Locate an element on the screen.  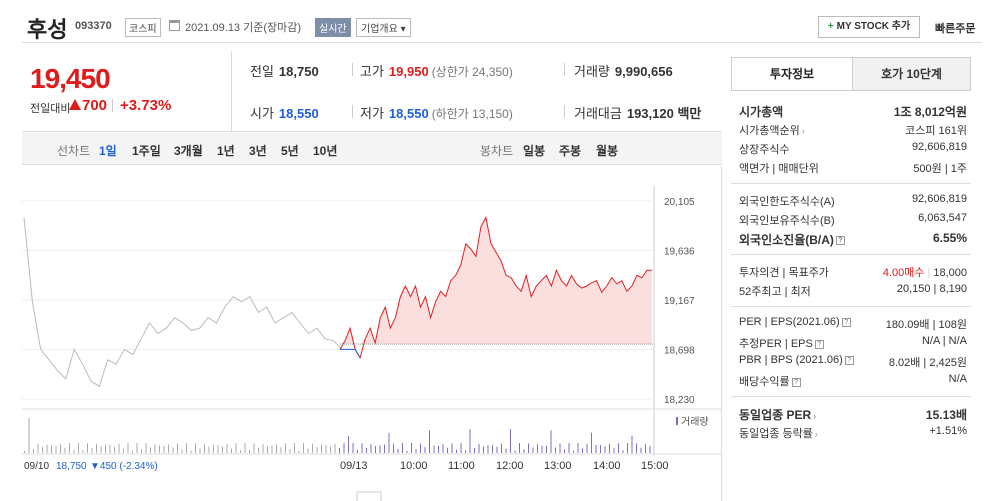
volume-legend: 거래량 is located at coordinates (695, 422).